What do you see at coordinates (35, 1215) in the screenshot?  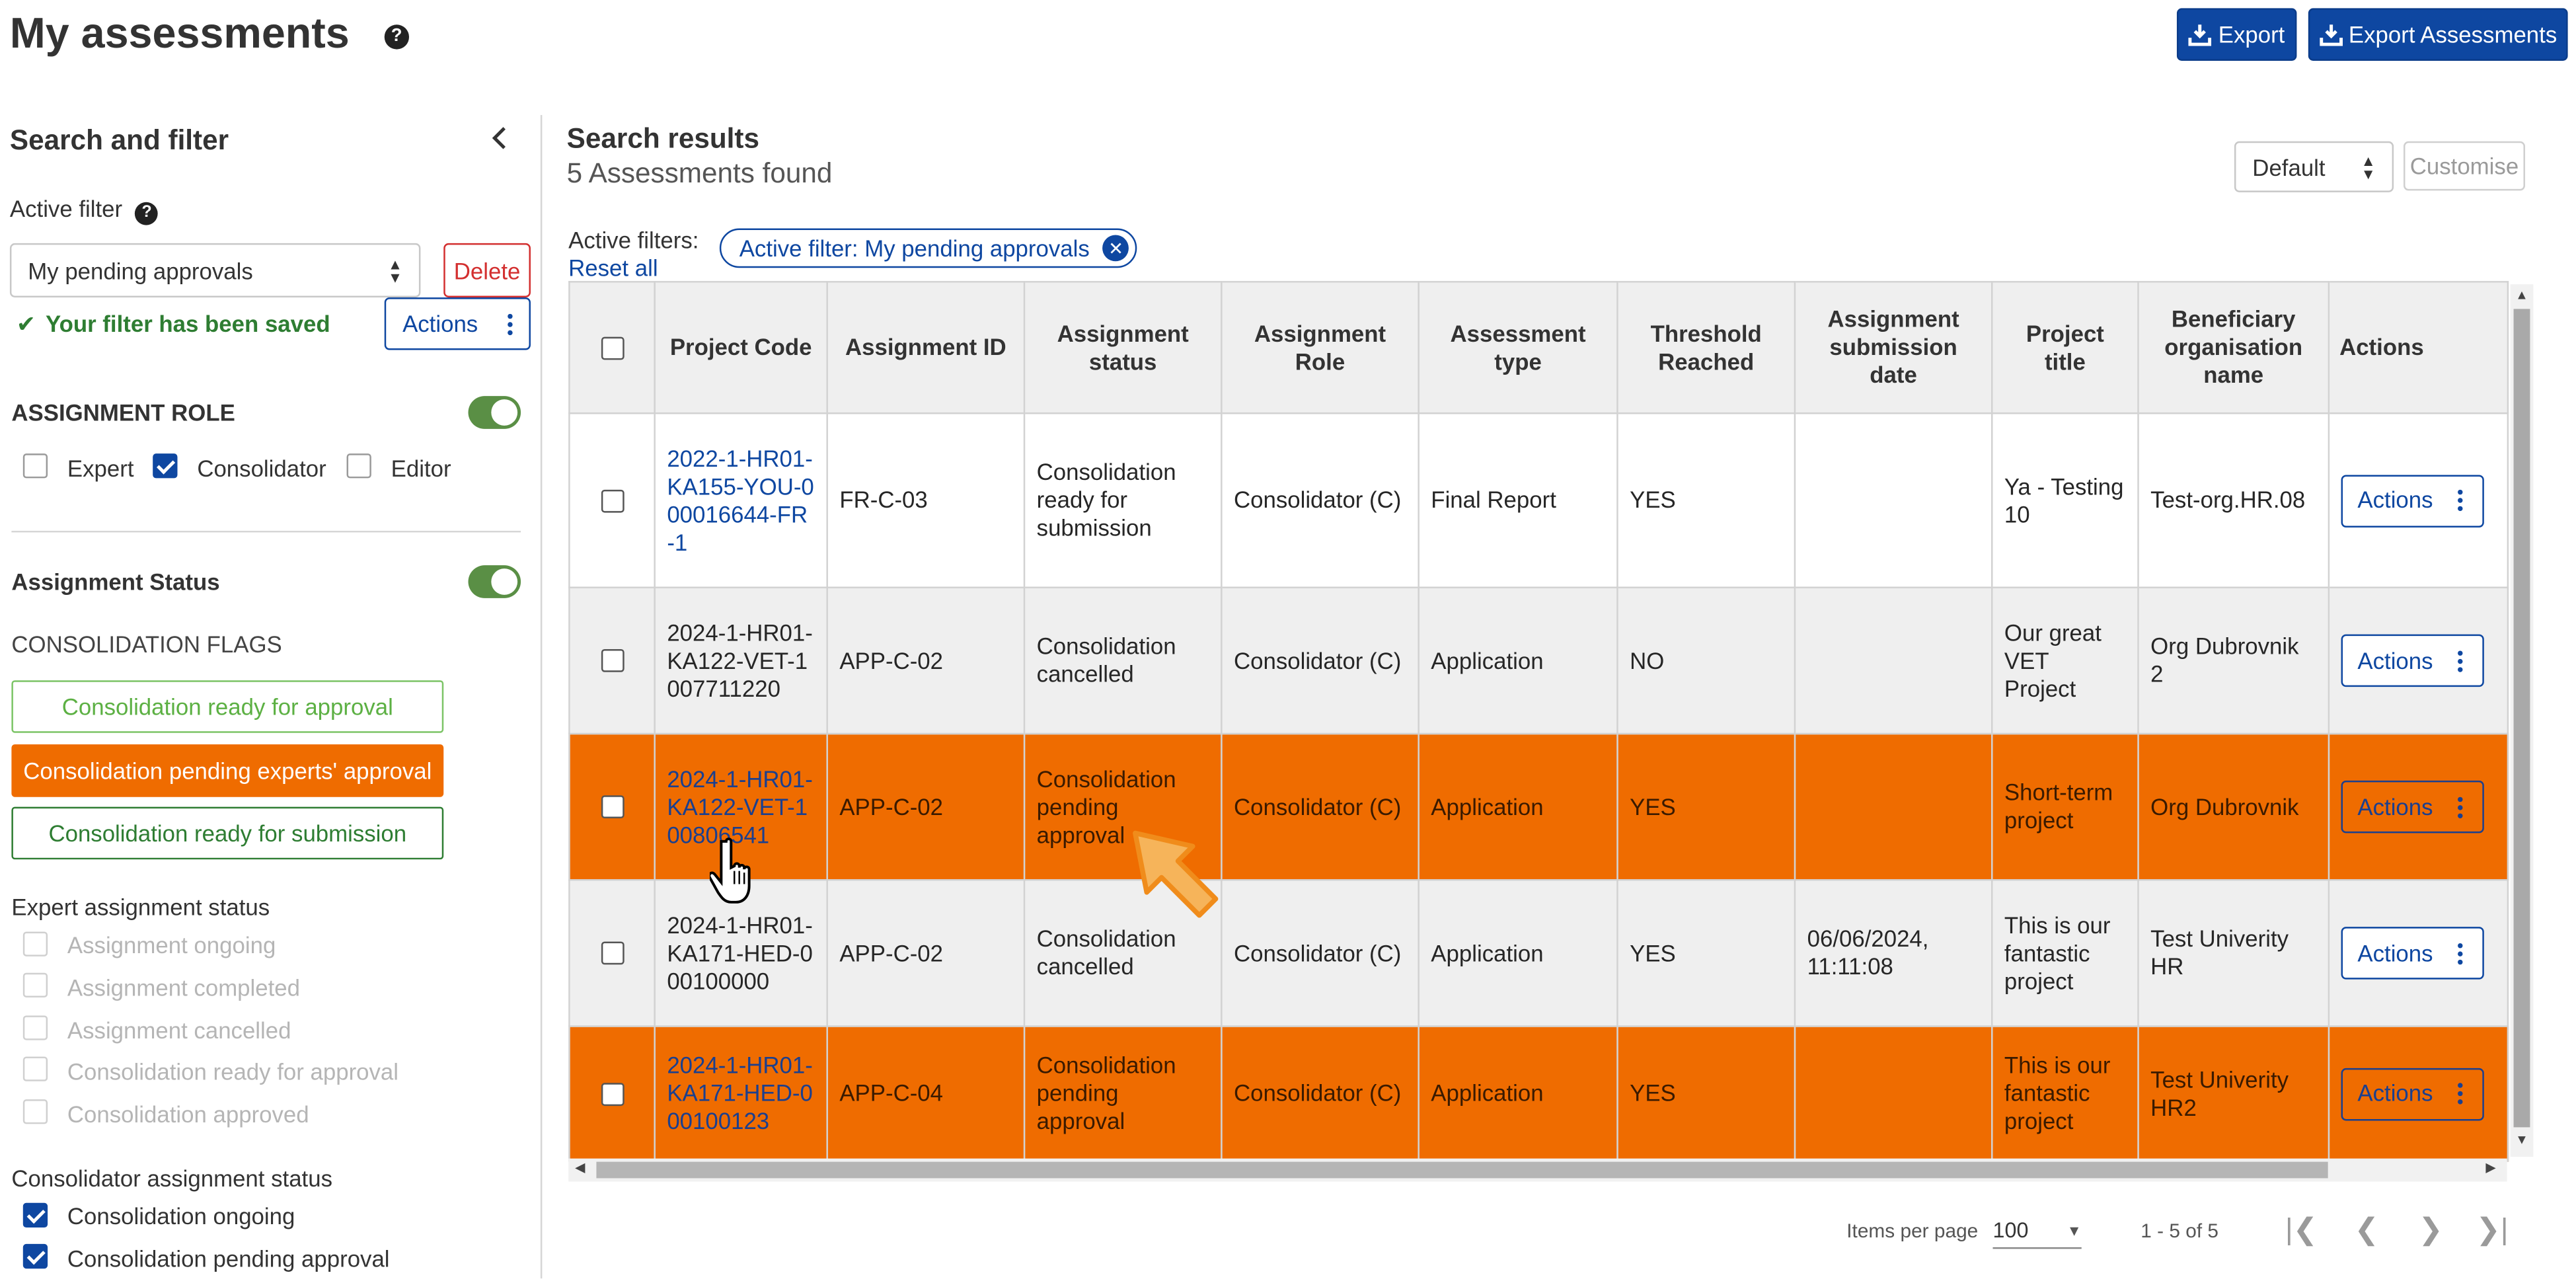 I see `consolidation-ongoing-checkbox` at bounding box center [35, 1215].